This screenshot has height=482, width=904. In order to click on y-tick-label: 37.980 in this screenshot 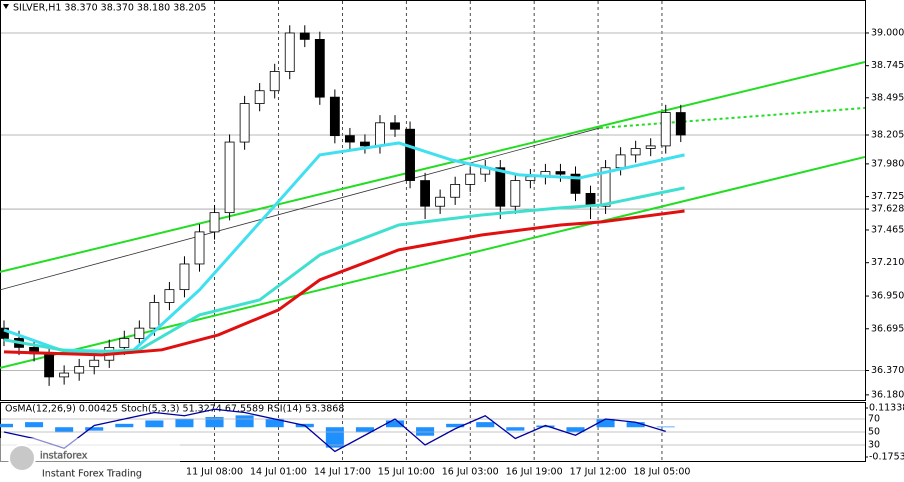, I will do `click(887, 163)`.